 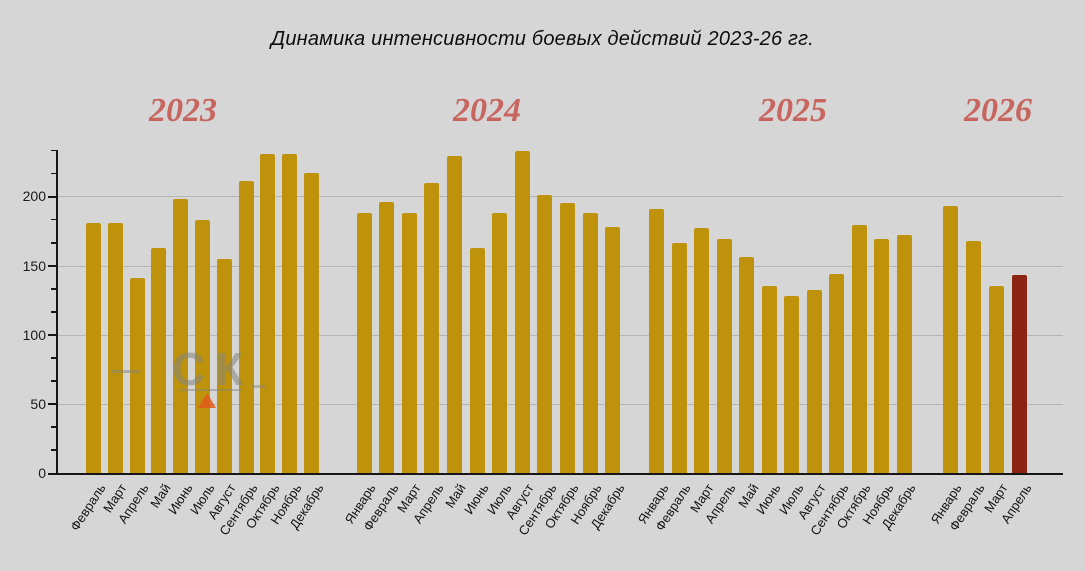 What do you see at coordinates (126, 371) in the screenshot?
I see `watermark-dash-left` at bounding box center [126, 371].